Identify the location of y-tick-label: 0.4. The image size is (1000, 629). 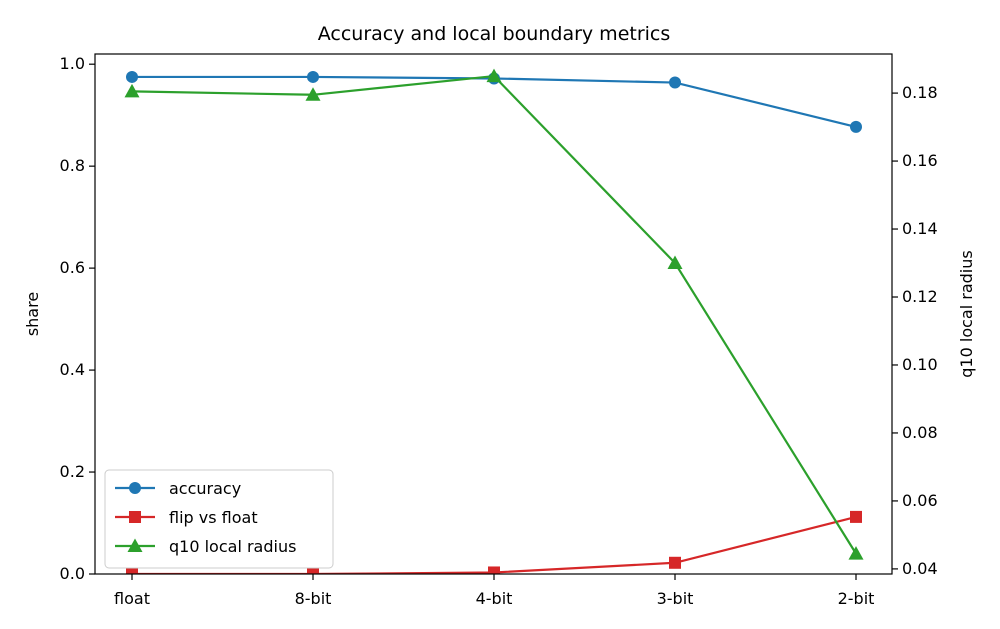
(72, 369).